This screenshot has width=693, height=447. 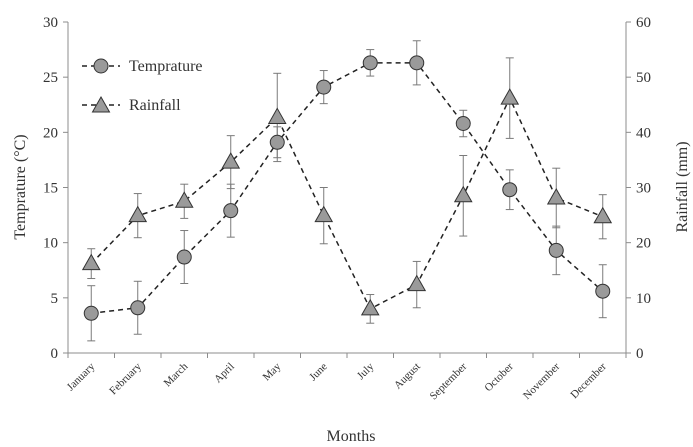 I want to click on y-right-tick-label: 0, so click(x=640, y=354).